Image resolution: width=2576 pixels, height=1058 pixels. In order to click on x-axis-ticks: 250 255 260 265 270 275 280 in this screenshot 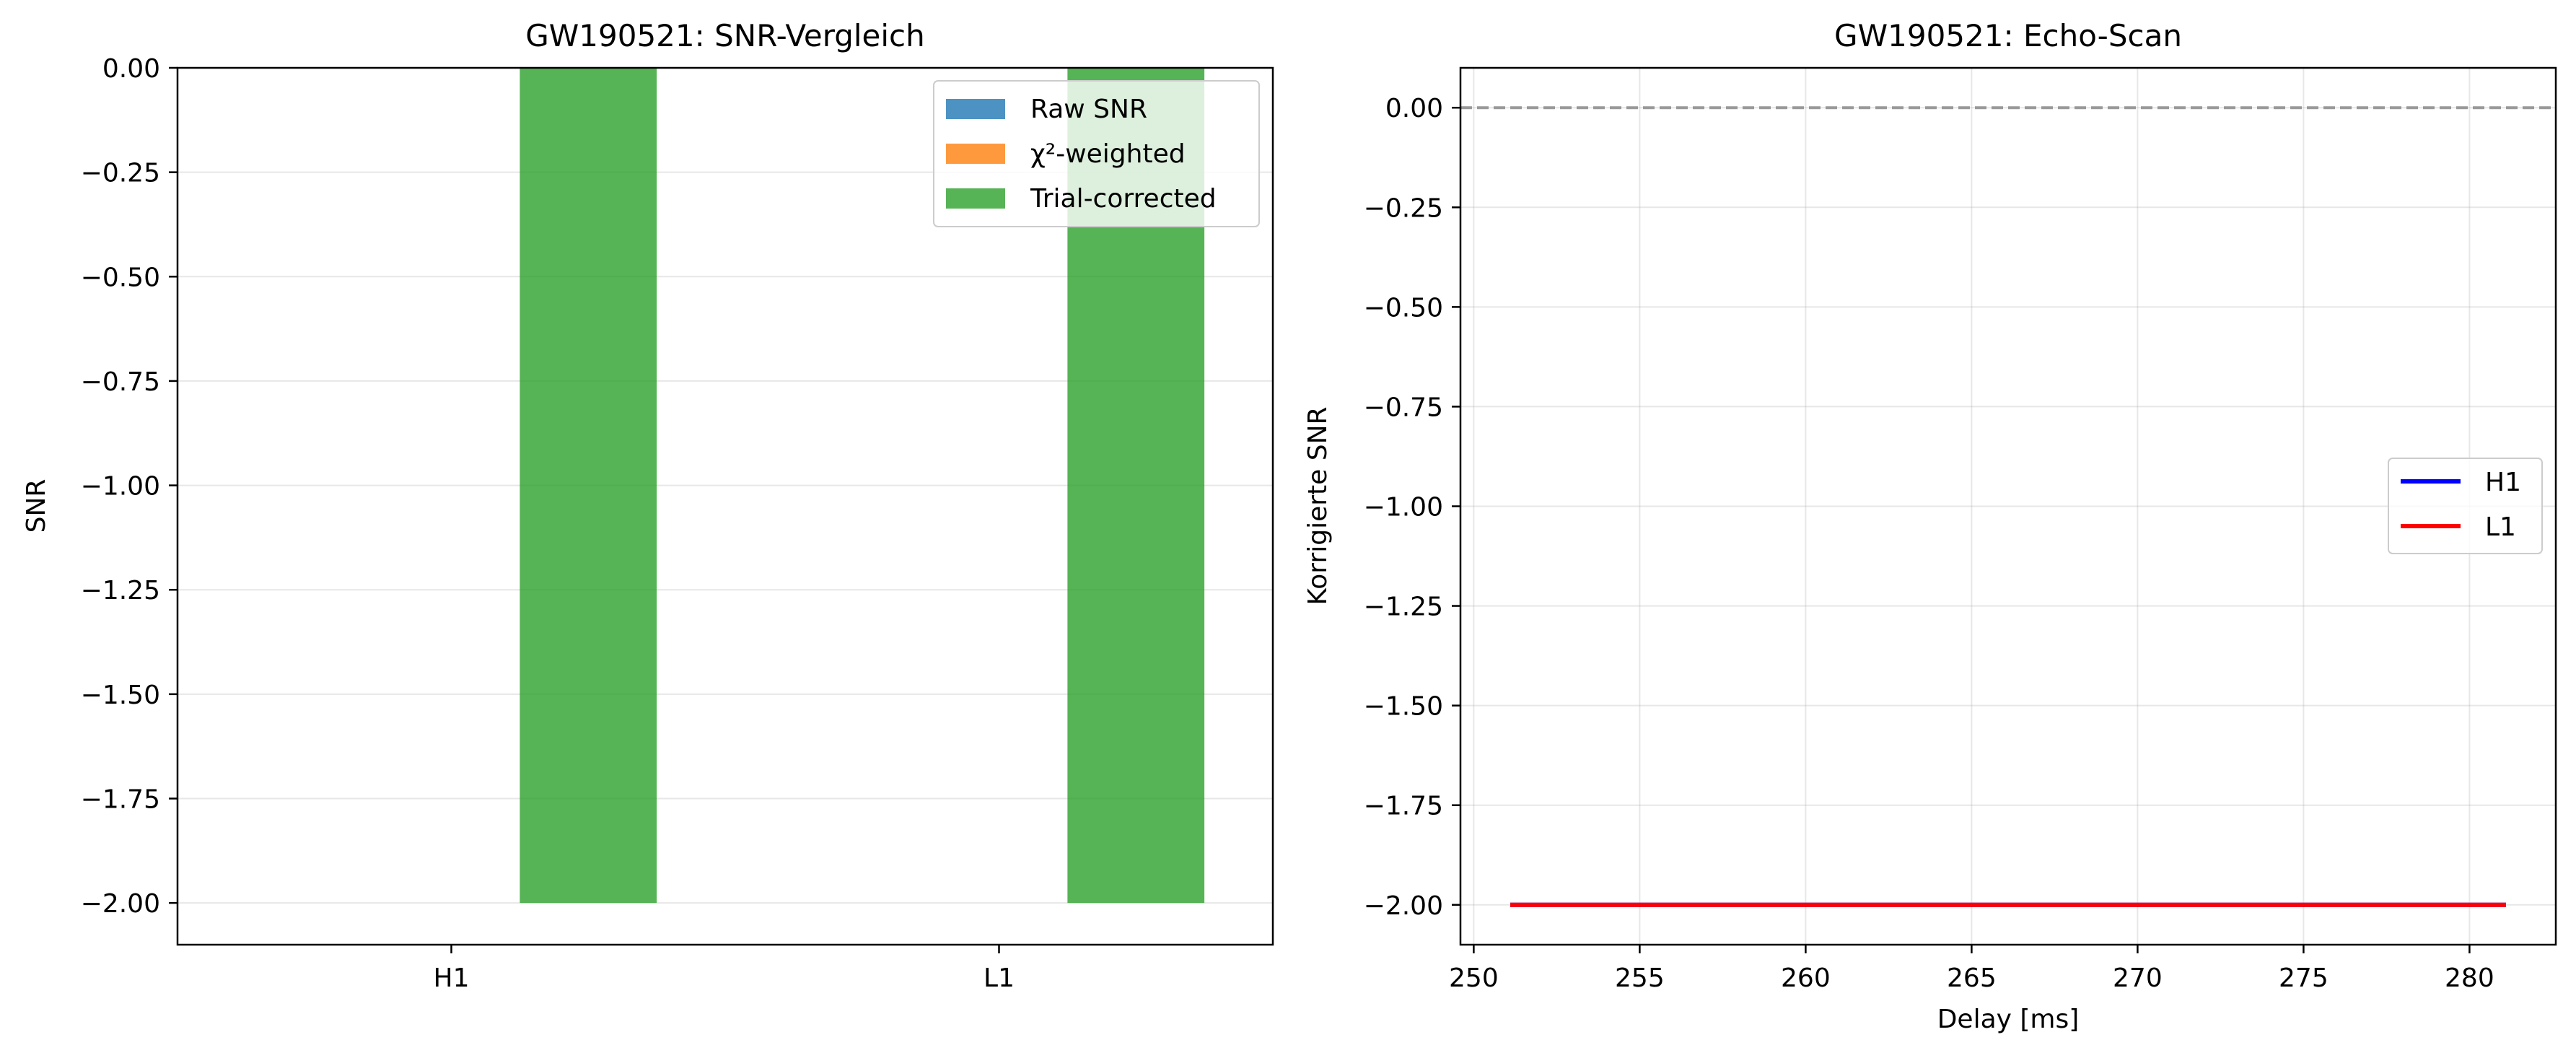, I will do `click(1971, 969)`.